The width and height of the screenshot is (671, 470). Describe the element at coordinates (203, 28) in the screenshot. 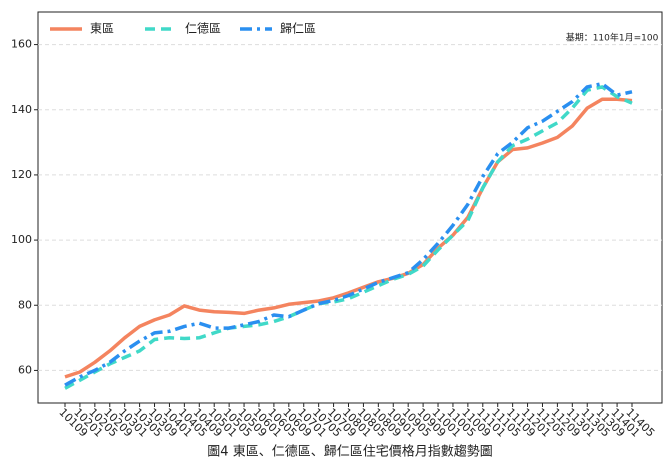

I see `legend-label: 仁德區` at that location.